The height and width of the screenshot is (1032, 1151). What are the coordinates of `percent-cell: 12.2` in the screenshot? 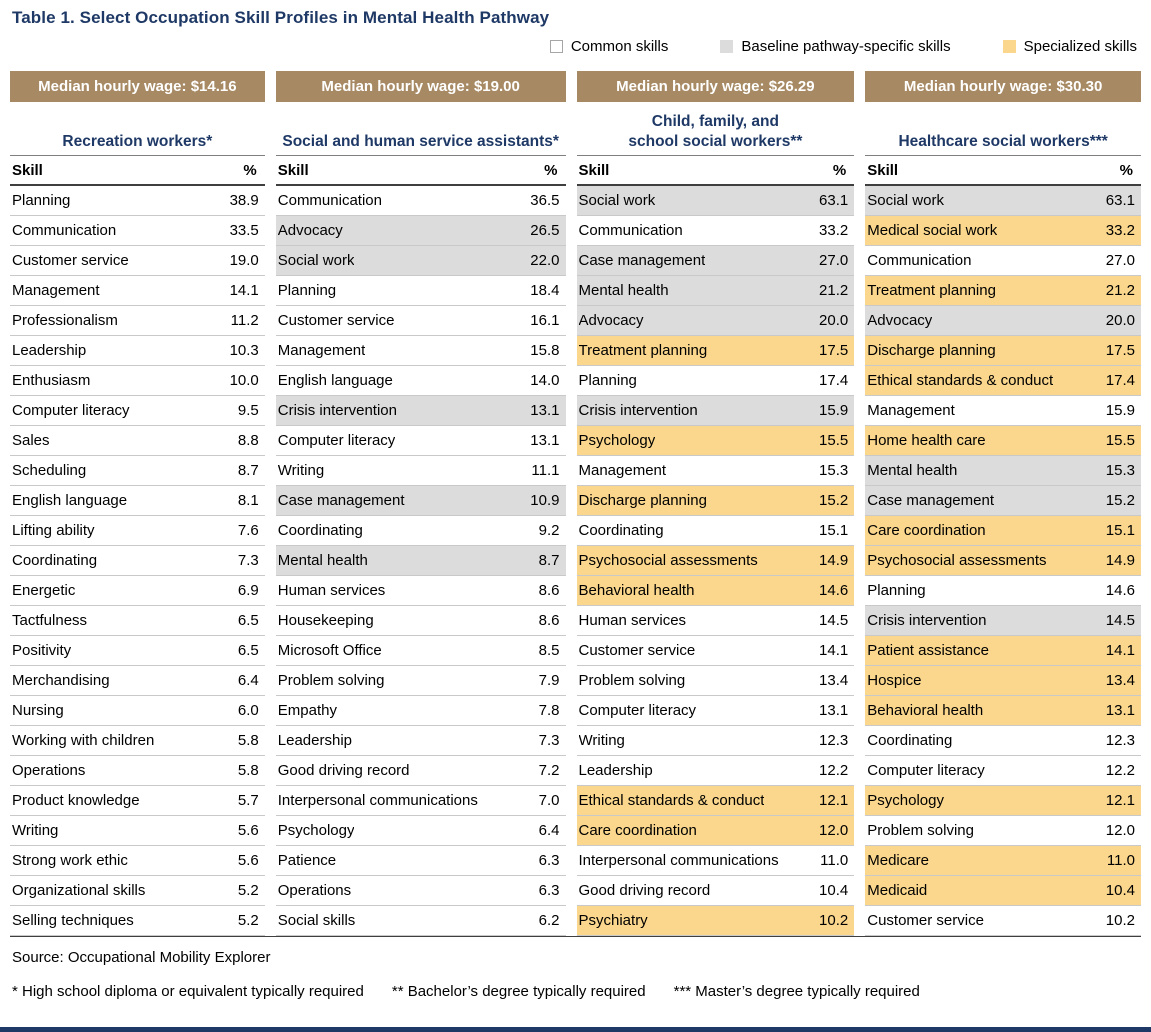 It's located at (834, 770).